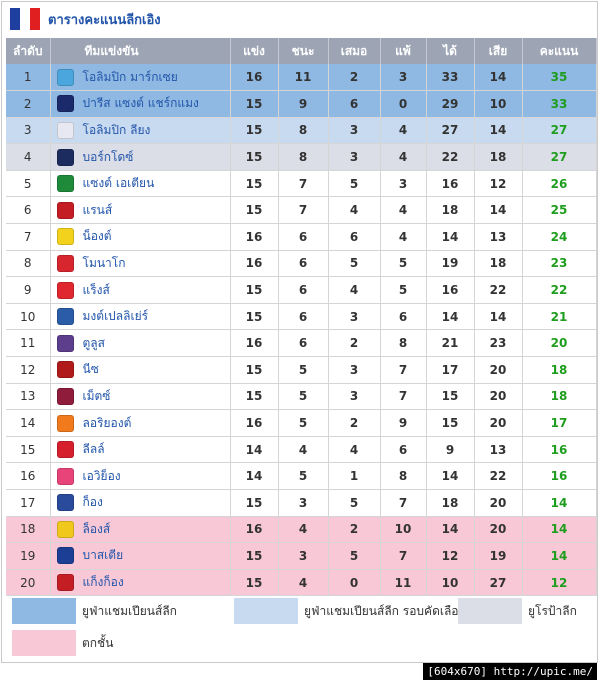  I want to click on table-row: 4 บอร์กโดซ์ 15 8 3 4 22 18 27, so click(301, 157).